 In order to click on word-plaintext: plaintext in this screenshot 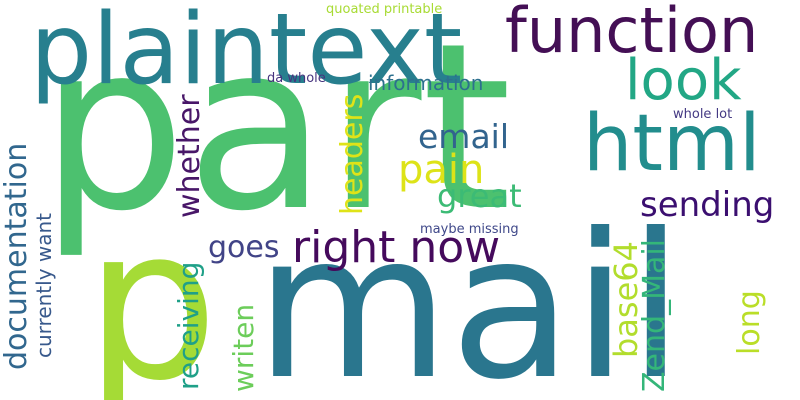, I will do `click(246, 53)`.